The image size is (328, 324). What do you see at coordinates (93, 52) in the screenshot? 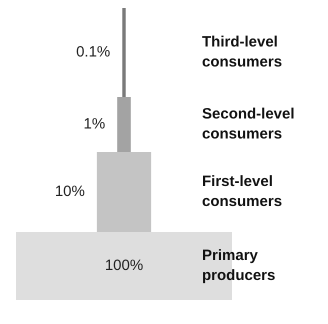
I see `data-label: 0.1%` at bounding box center [93, 52].